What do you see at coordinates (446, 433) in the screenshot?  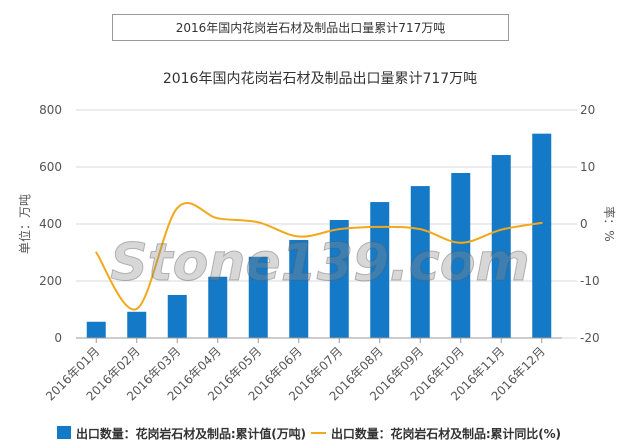 I see `legend-line-label: 出口数量：花岗岩石材及制品:累计同比(%)` at bounding box center [446, 433].